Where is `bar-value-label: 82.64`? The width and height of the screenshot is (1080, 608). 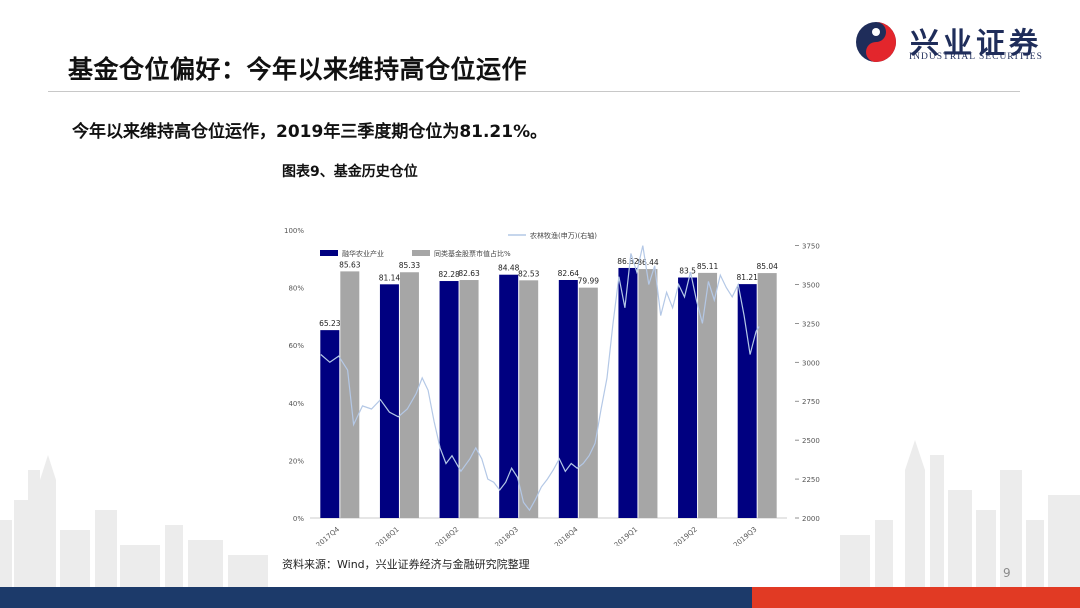 bar-value-label: 82.64 is located at coordinates (569, 273).